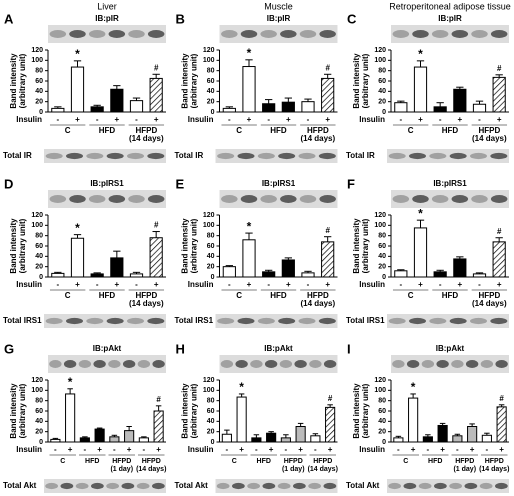  Describe the element at coordinates (180, 18) in the screenshot. I see `panel-letter: B` at that location.